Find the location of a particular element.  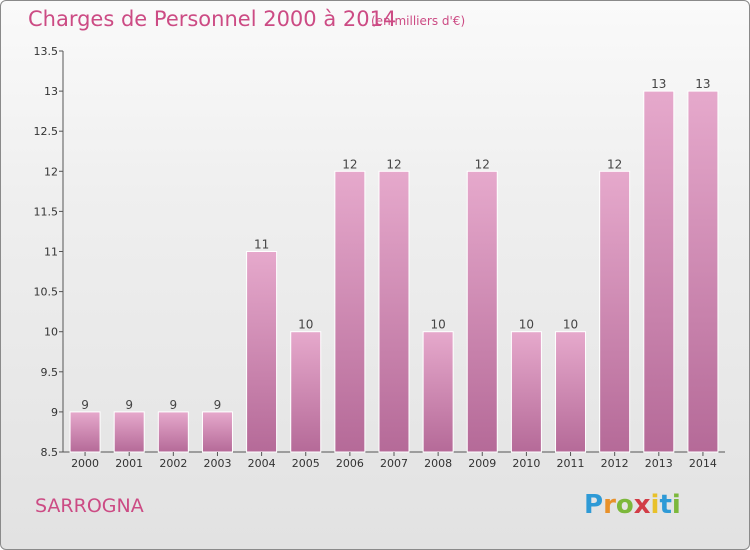

logo-letter: x is located at coordinates (642, 505).